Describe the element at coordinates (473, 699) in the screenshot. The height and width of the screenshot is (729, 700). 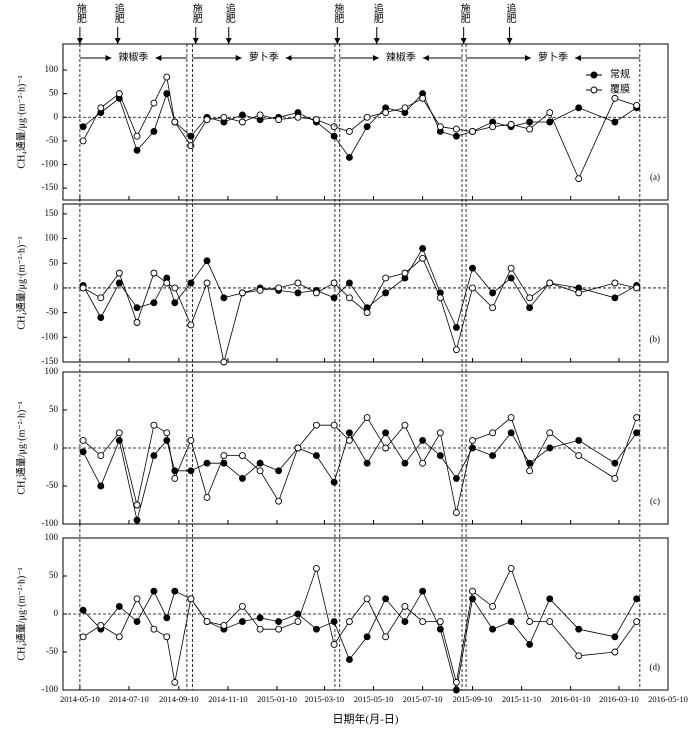
I see `x-tick-label: 2015-09-10` at that location.